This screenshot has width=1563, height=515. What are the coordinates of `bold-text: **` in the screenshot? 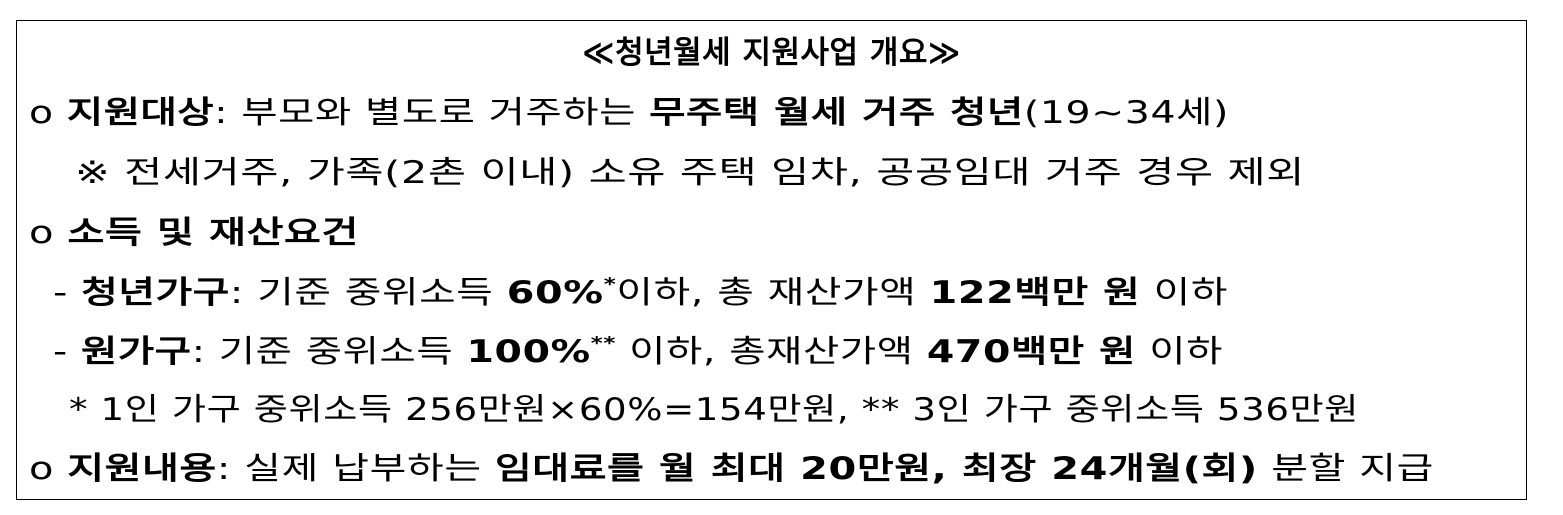 It's located at (603, 343).